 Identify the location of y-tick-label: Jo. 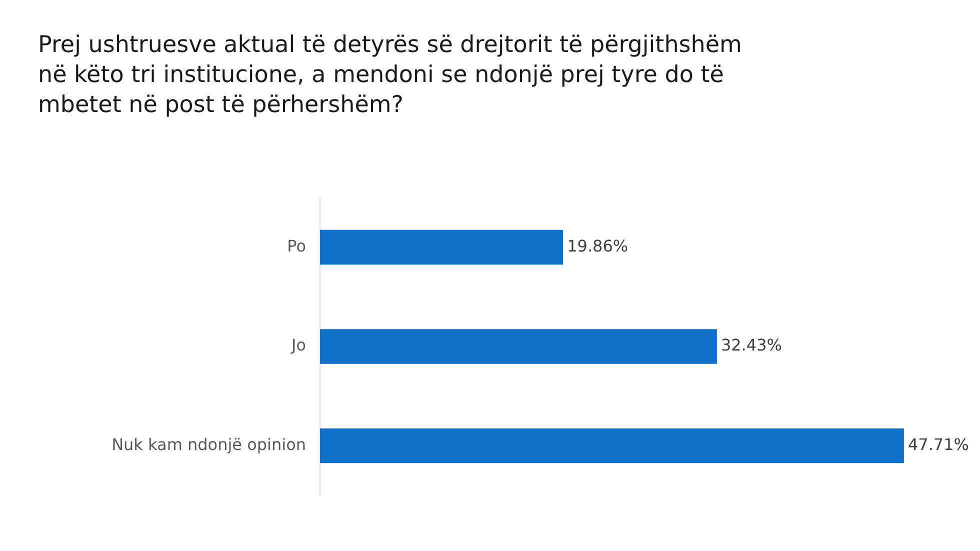
(298, 345).